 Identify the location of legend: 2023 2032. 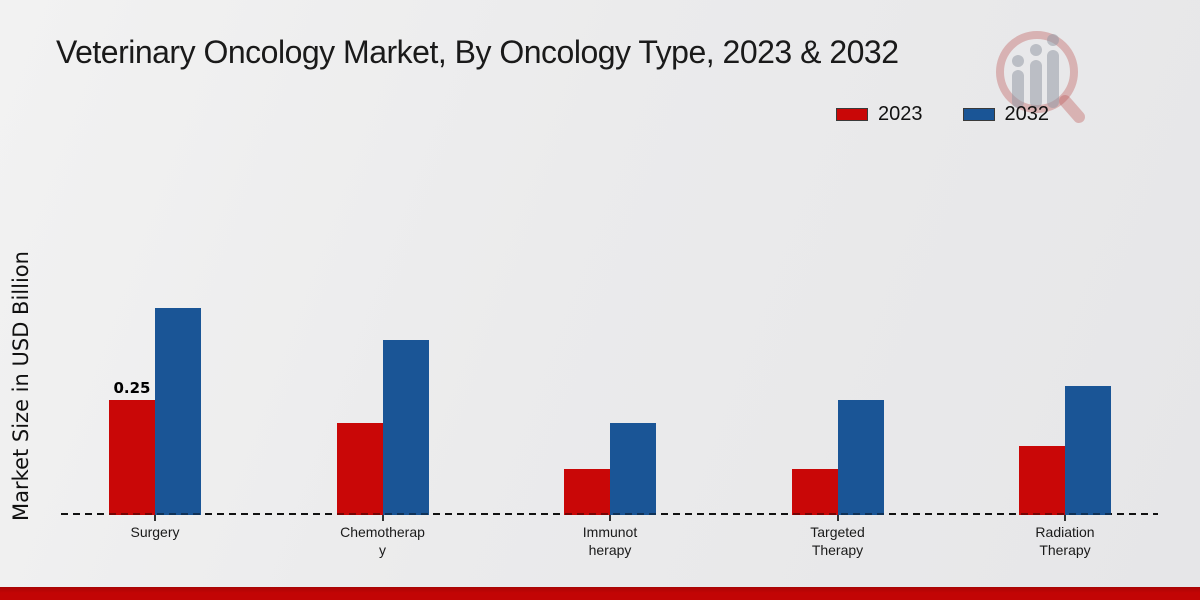
(942, 114).